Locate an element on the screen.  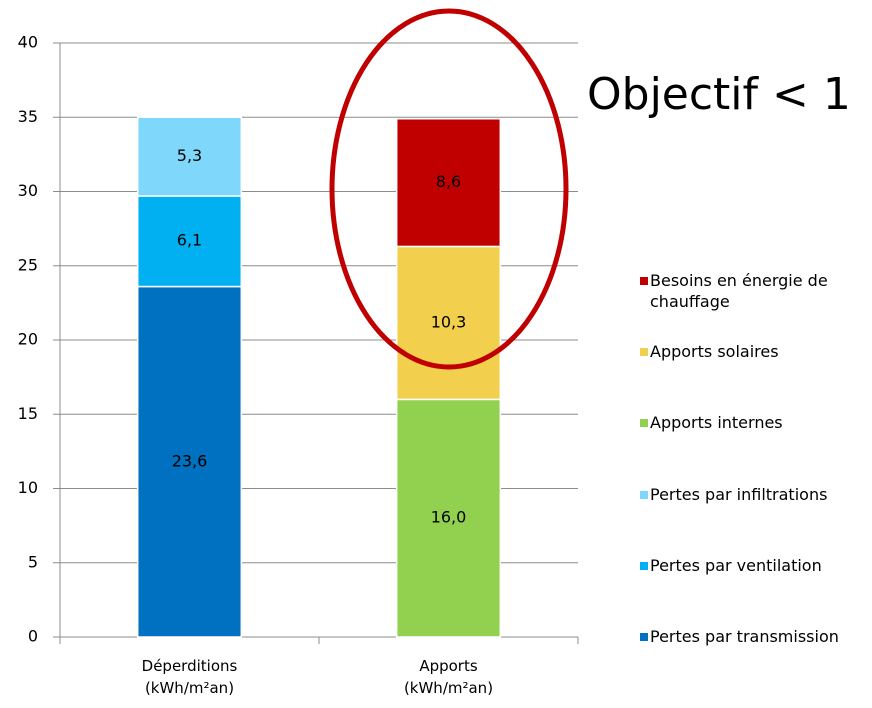
data-label: 5,3 is located at coordinates (189, 155).